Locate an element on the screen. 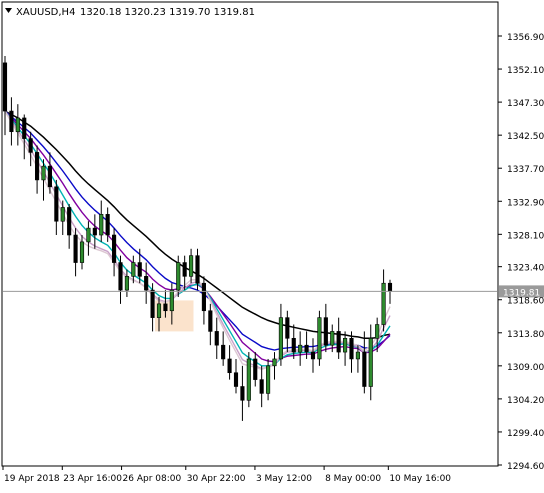 This screenshot has width=544, height=493. x-tick-label: 3 May 12:00 is located at coordinates (284, 479).